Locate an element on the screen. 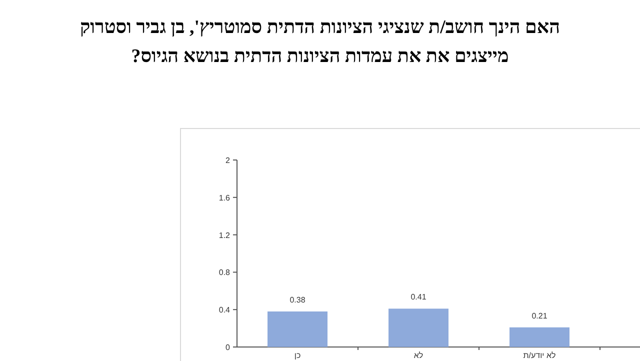  y-tick-label: 0.8 is located at coordinates (224, 273).